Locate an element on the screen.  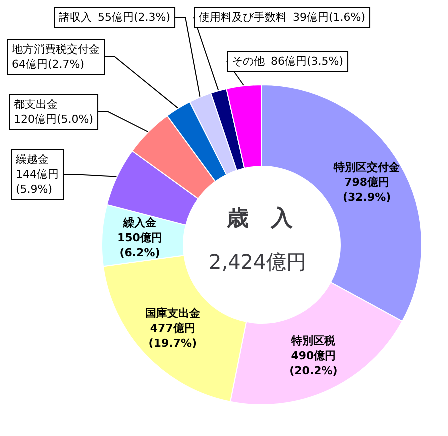
slice-label: 繰越金 is located at coordinates (32, 159).